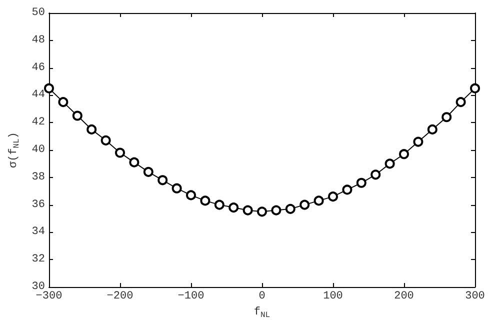  I want to click on y-tick-label: 50, so click(38, 13).